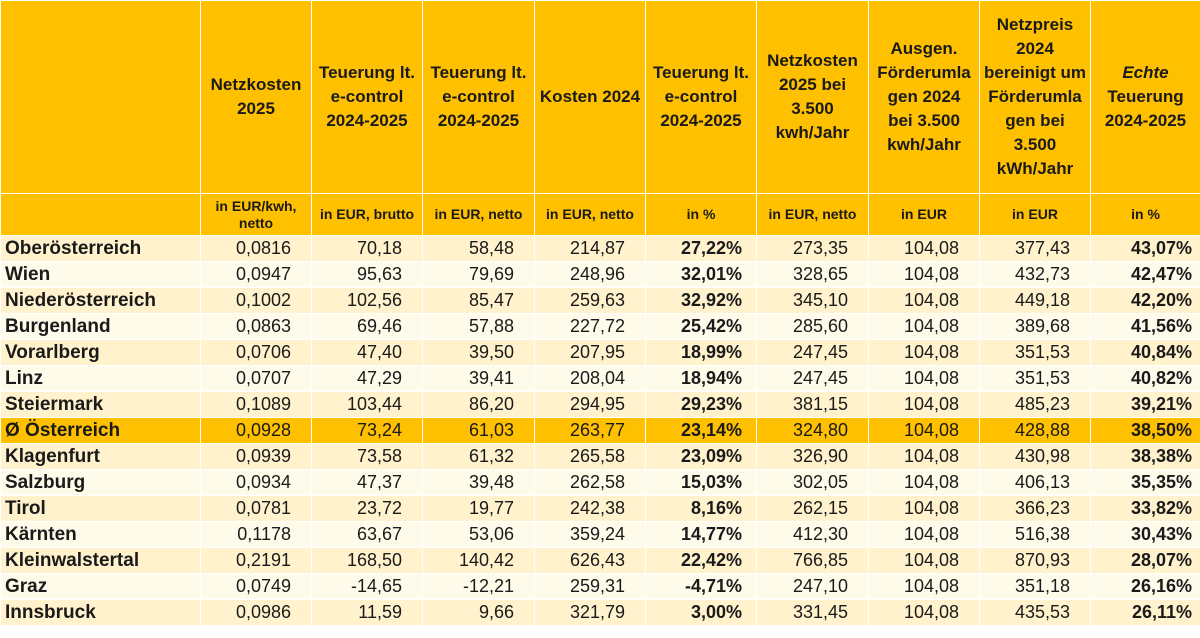  What do you see at coordinates (256, 352) in the screenshot?
I see `row-value-cell: 0,0706` at bounding box center [256, 352].